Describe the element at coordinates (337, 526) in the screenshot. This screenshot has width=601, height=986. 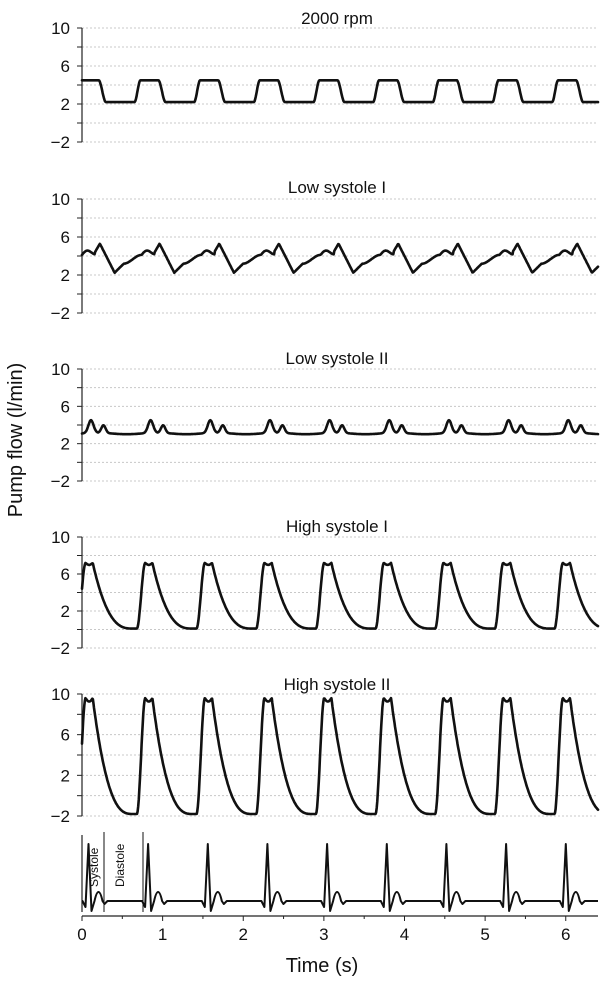
I see `panel-title-4: High systole I` at that location.